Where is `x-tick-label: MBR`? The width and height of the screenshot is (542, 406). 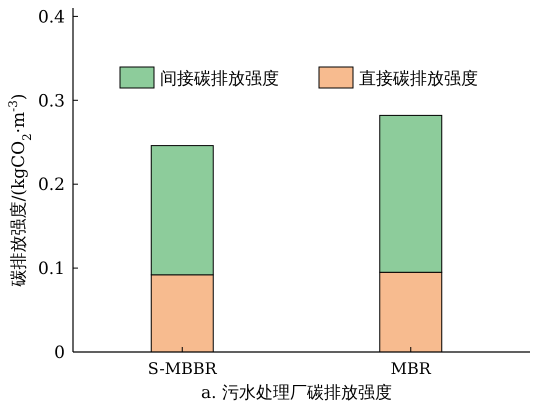 x-tick-label: MBR is located at coordinates (411, 368).